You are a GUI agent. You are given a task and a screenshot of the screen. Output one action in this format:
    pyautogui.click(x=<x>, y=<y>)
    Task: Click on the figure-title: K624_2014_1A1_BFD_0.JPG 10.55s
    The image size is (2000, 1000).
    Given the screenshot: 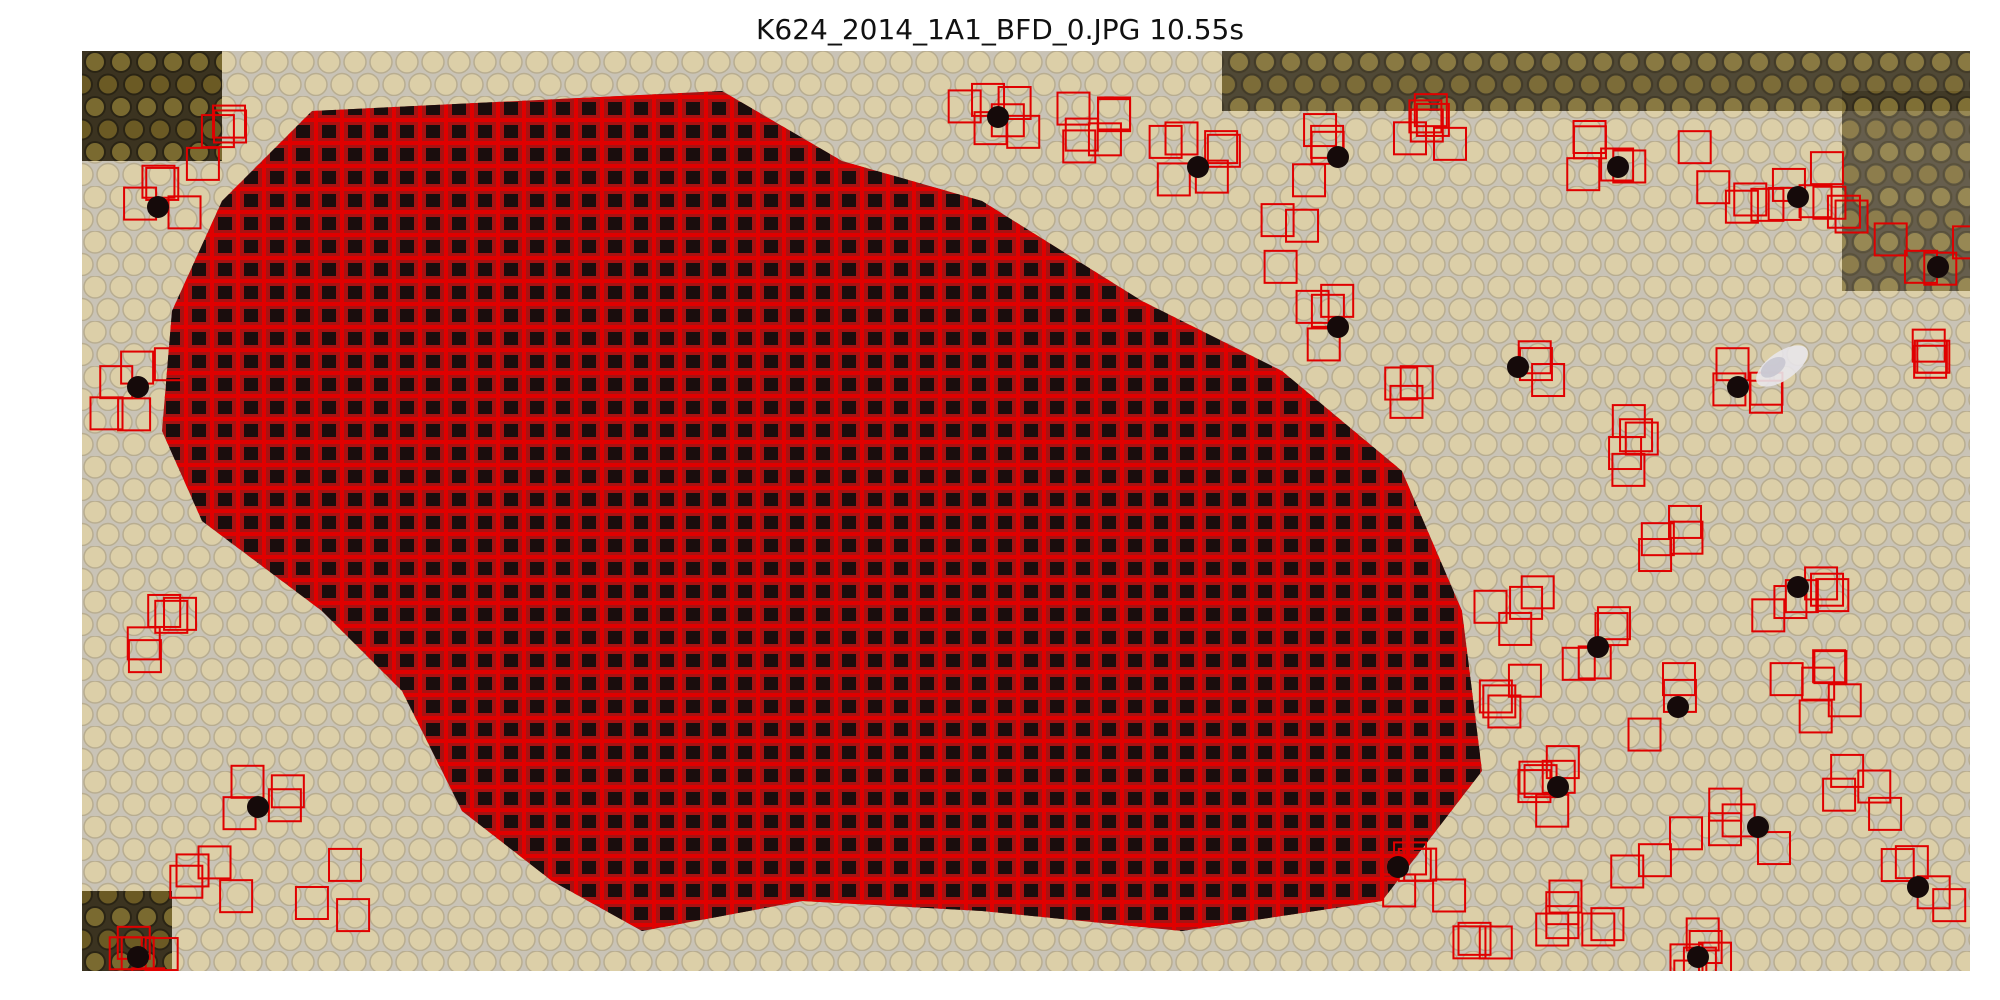 What is the action you would take?
    pyautogui.click(x=1000, y=29)
    